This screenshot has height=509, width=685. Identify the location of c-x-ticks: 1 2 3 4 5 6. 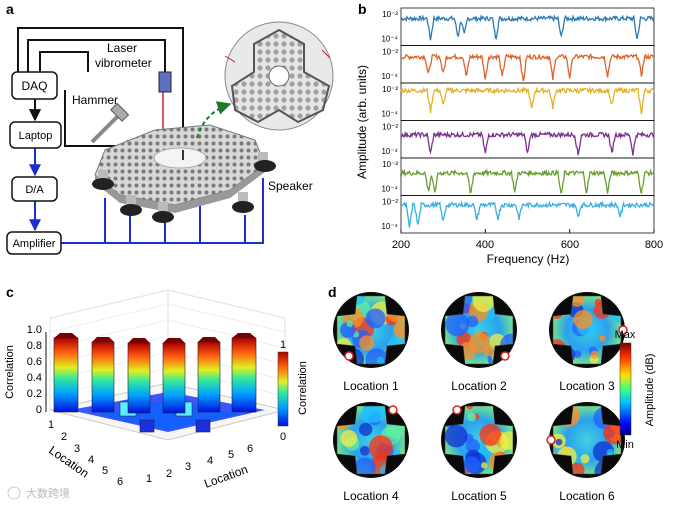
(85, 453).